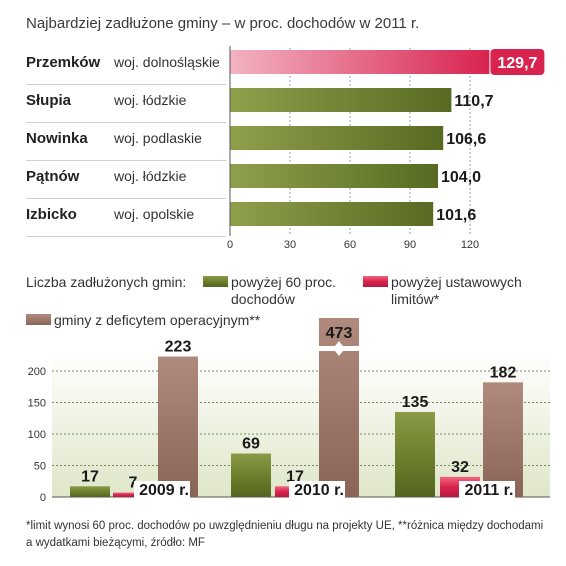 Image resolution: width=566 pixels, height=566 pixels. I want to click on legend-label-series-3: gminy z deficytem operacyjnym**, so click(157, 320).